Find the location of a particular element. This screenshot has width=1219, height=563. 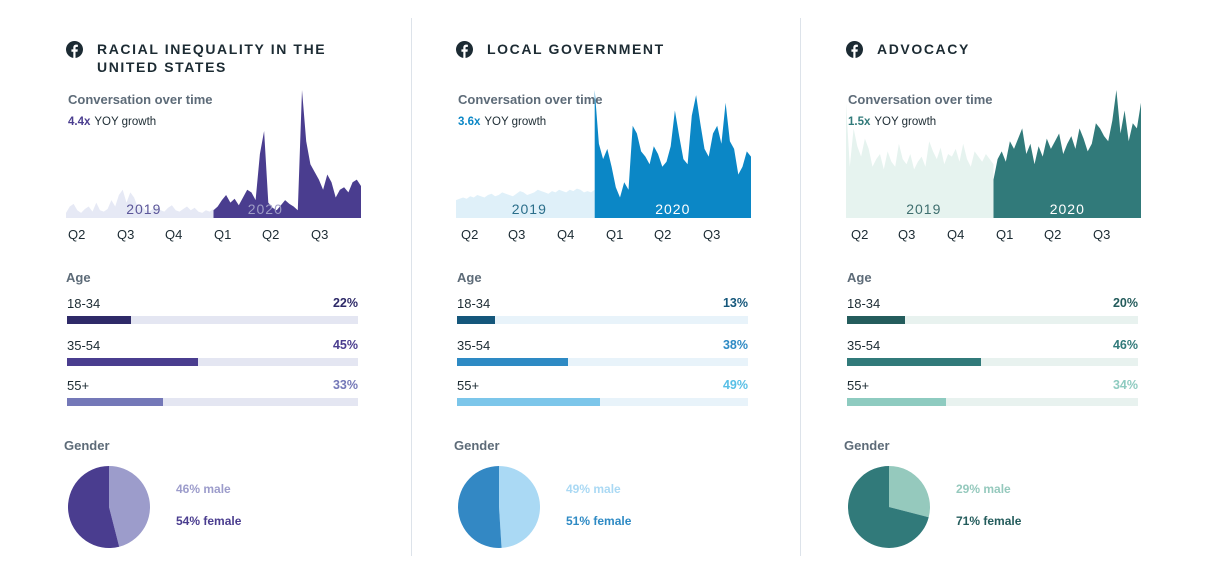

area-chart: 2019 2020 is located at coordinates (993, 154).